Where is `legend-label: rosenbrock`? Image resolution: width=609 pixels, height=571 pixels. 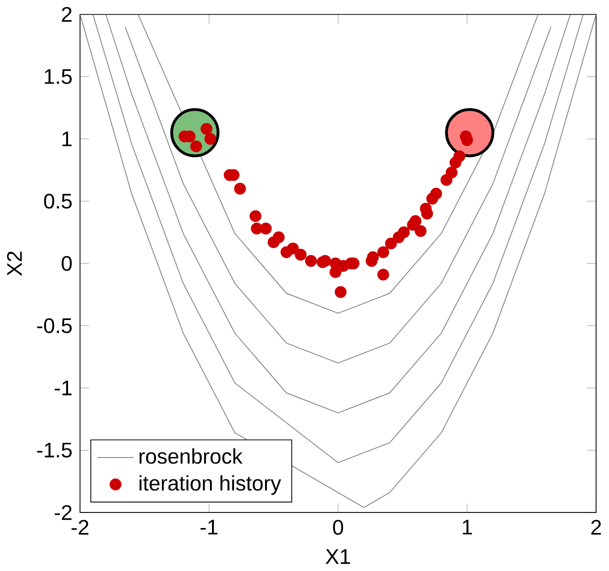 legend-label: rosenbrock is located at coordinates (191, 456).